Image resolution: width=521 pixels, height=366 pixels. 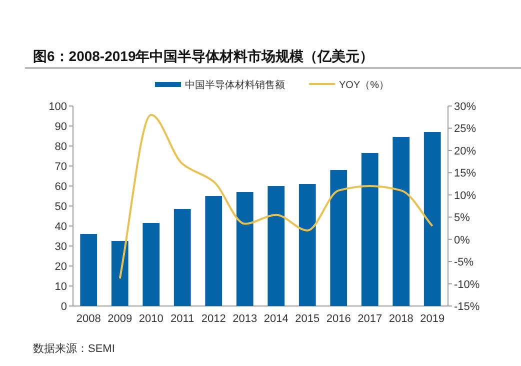 I want to click on y-tick-label: 30, so click(x=60, y=247).